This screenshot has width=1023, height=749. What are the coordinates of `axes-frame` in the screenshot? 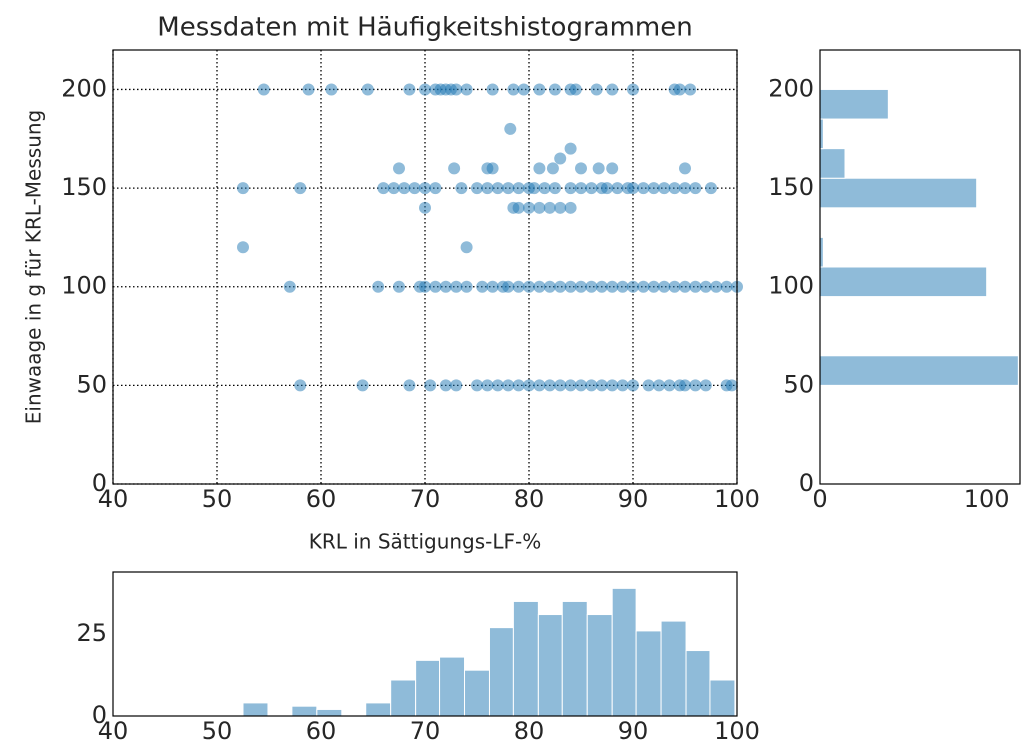 It's located at (920, 267).